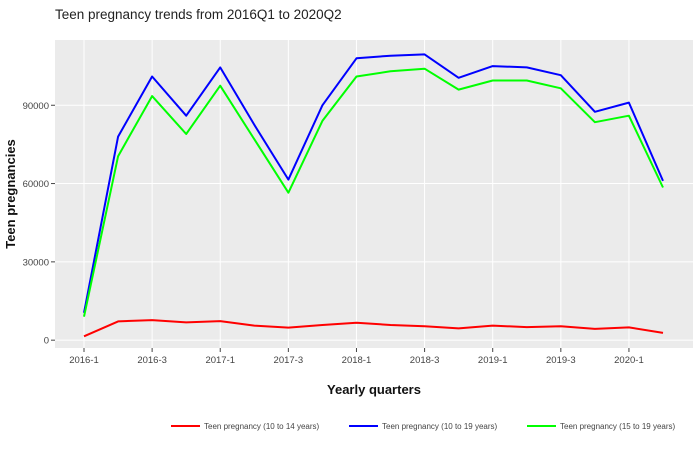 This screenshot has width=700, height=450. What do you see at coordinates (39, 224) in the screenshot?
I see `y-axis-ticks: 0 30000 60000 90000` at bounding box center [39, 224].